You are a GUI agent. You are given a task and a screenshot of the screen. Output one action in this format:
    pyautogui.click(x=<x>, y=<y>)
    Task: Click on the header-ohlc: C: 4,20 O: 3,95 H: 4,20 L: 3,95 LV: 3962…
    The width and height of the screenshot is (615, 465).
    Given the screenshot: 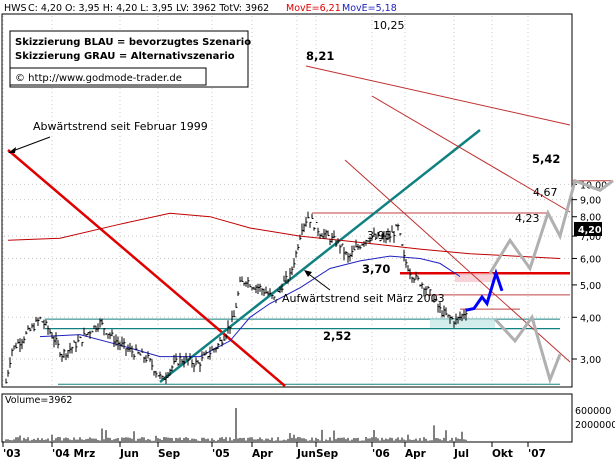 What is the action you would take?
    pyautogui.click(x=148, y=8)
    